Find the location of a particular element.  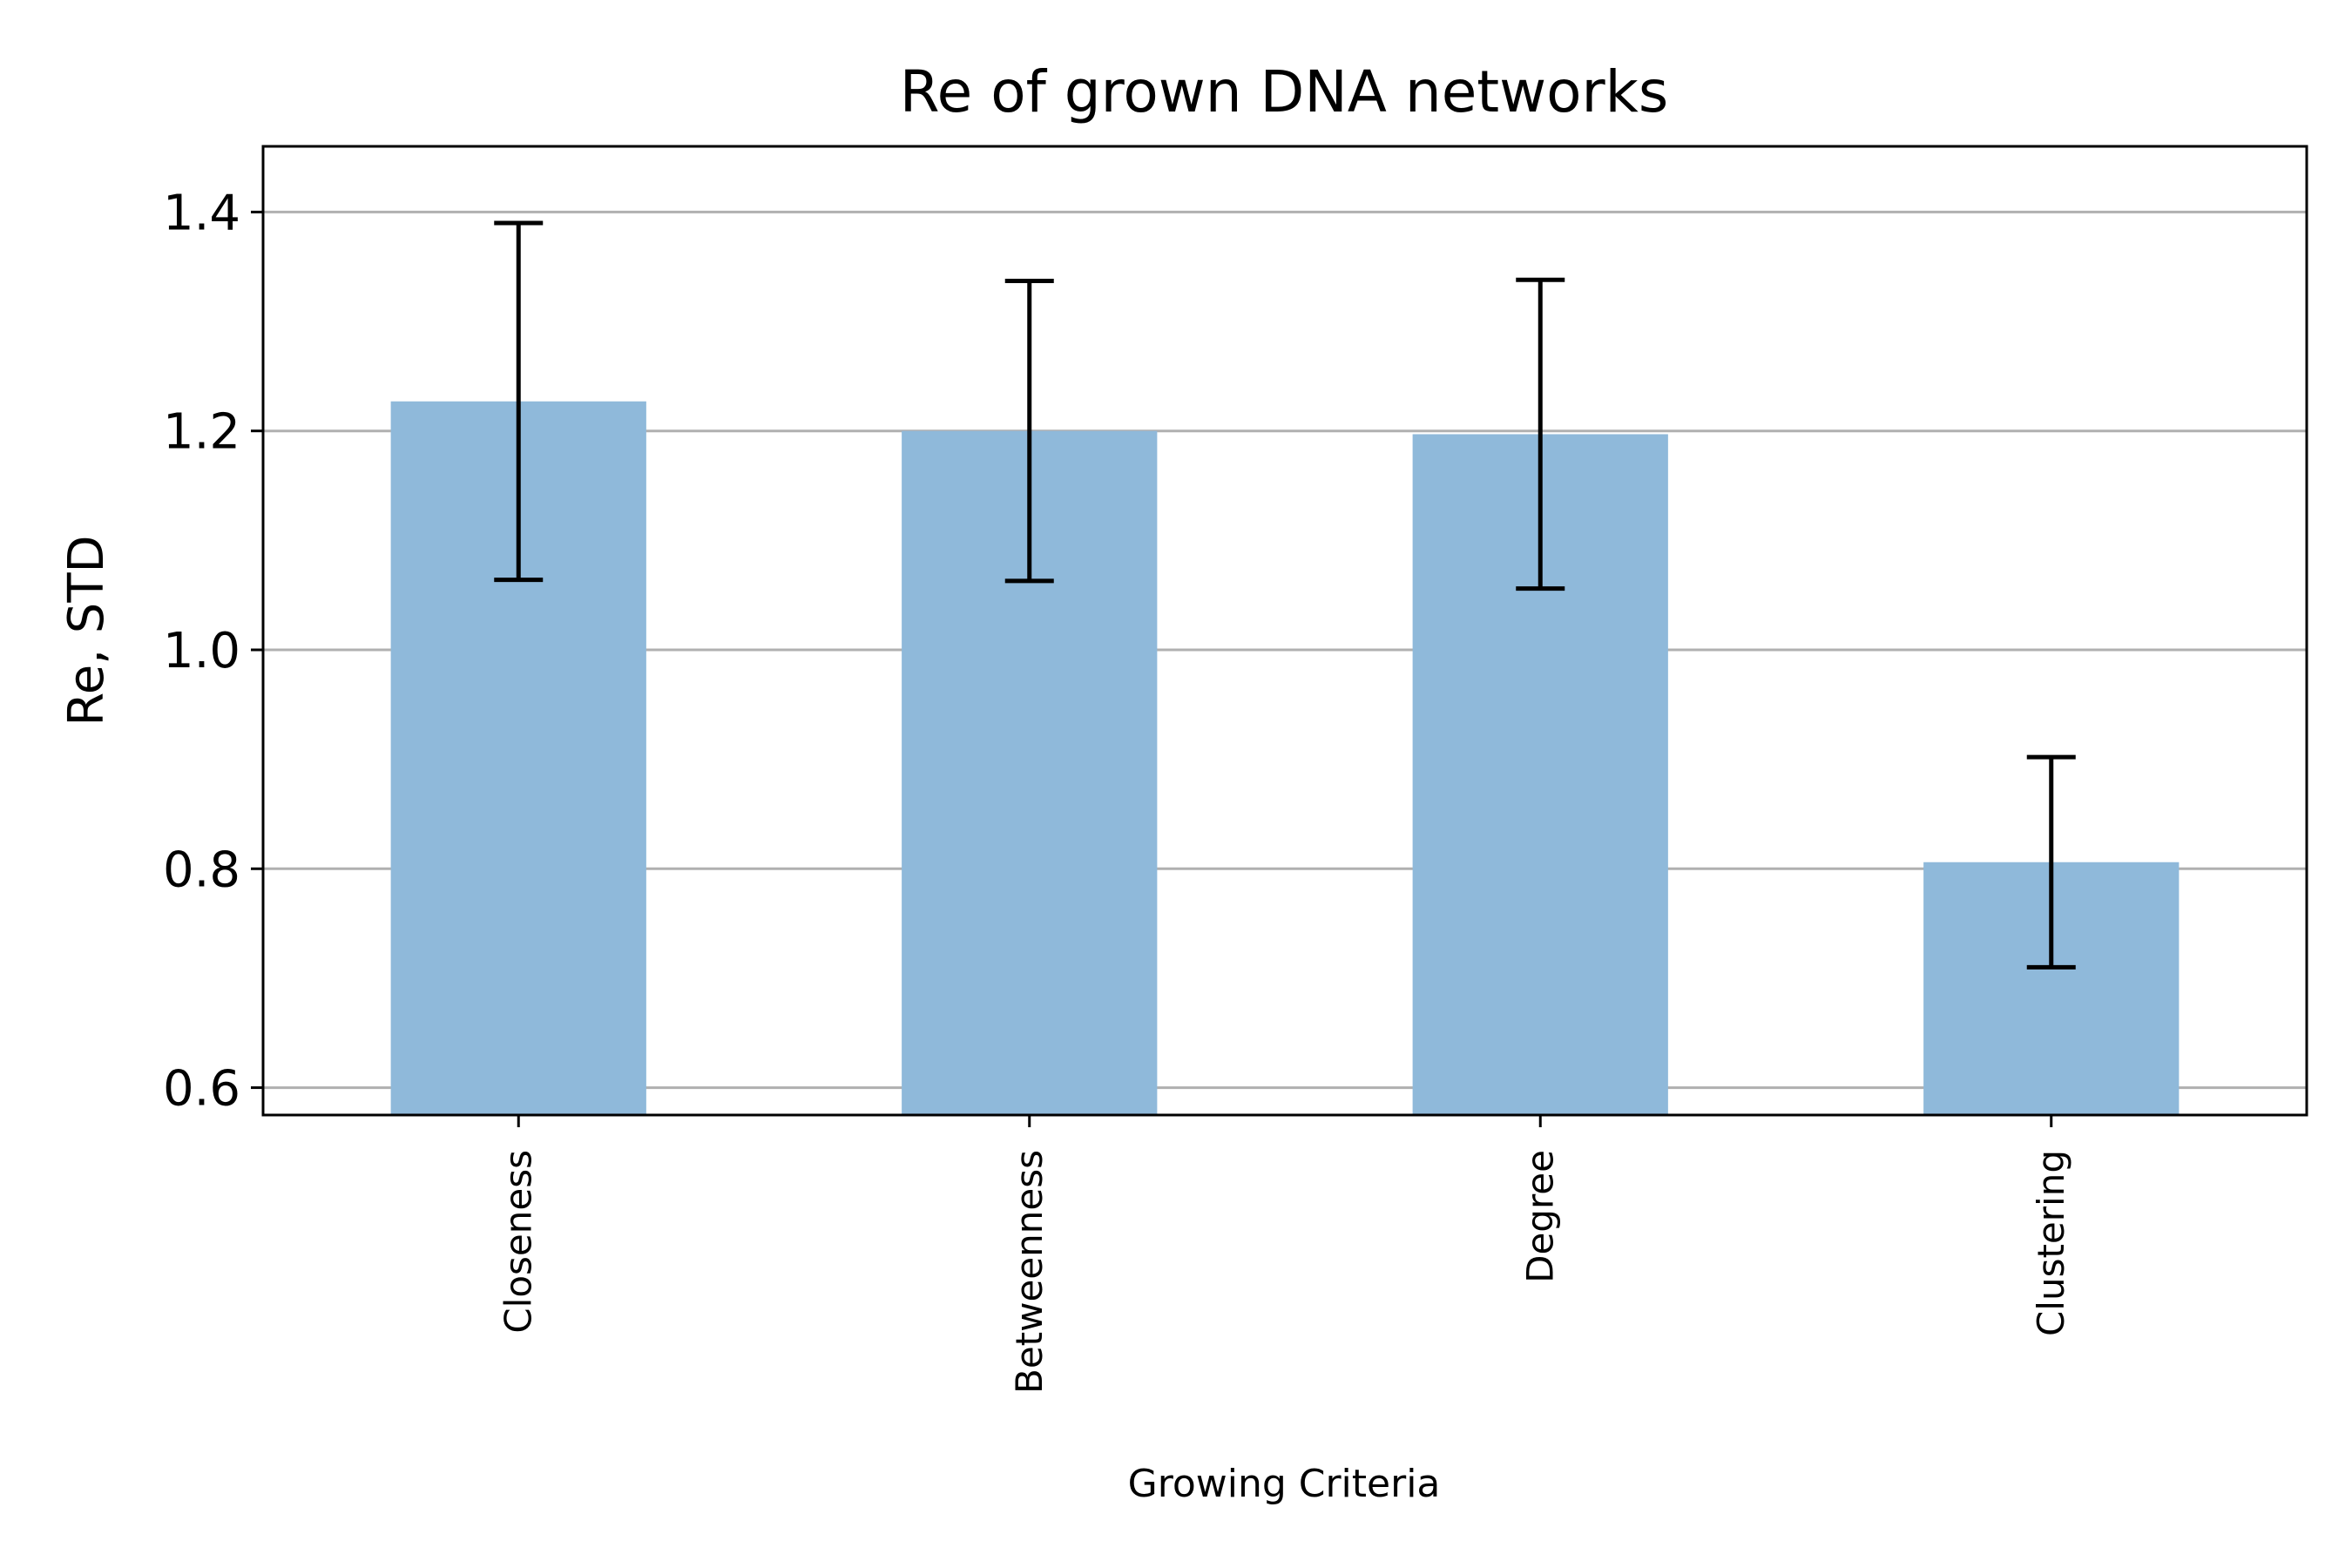

y-axis-label: Re, STD is located at coordinates (86, 630).